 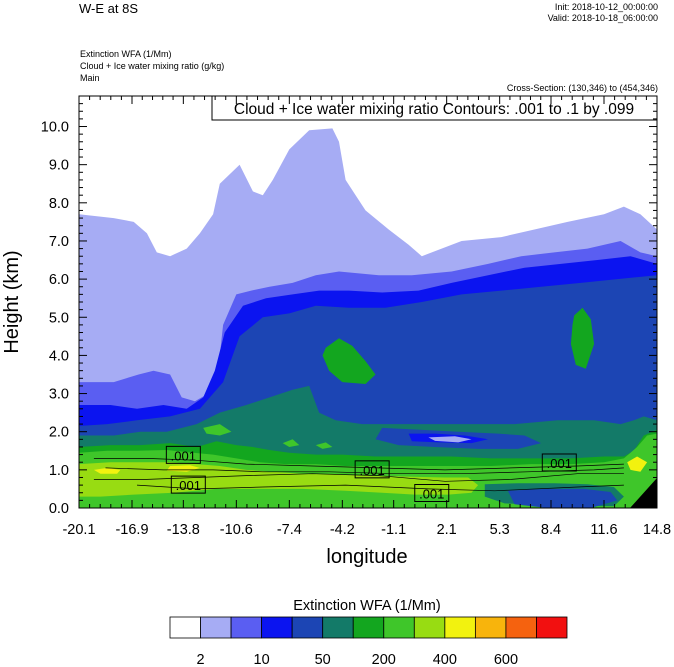 What do you see at coordinates (366, 606) in the screenshot?
I see `colorbar-title: Extinction WFA (1/Mm)` at bounding box center [366, 606].